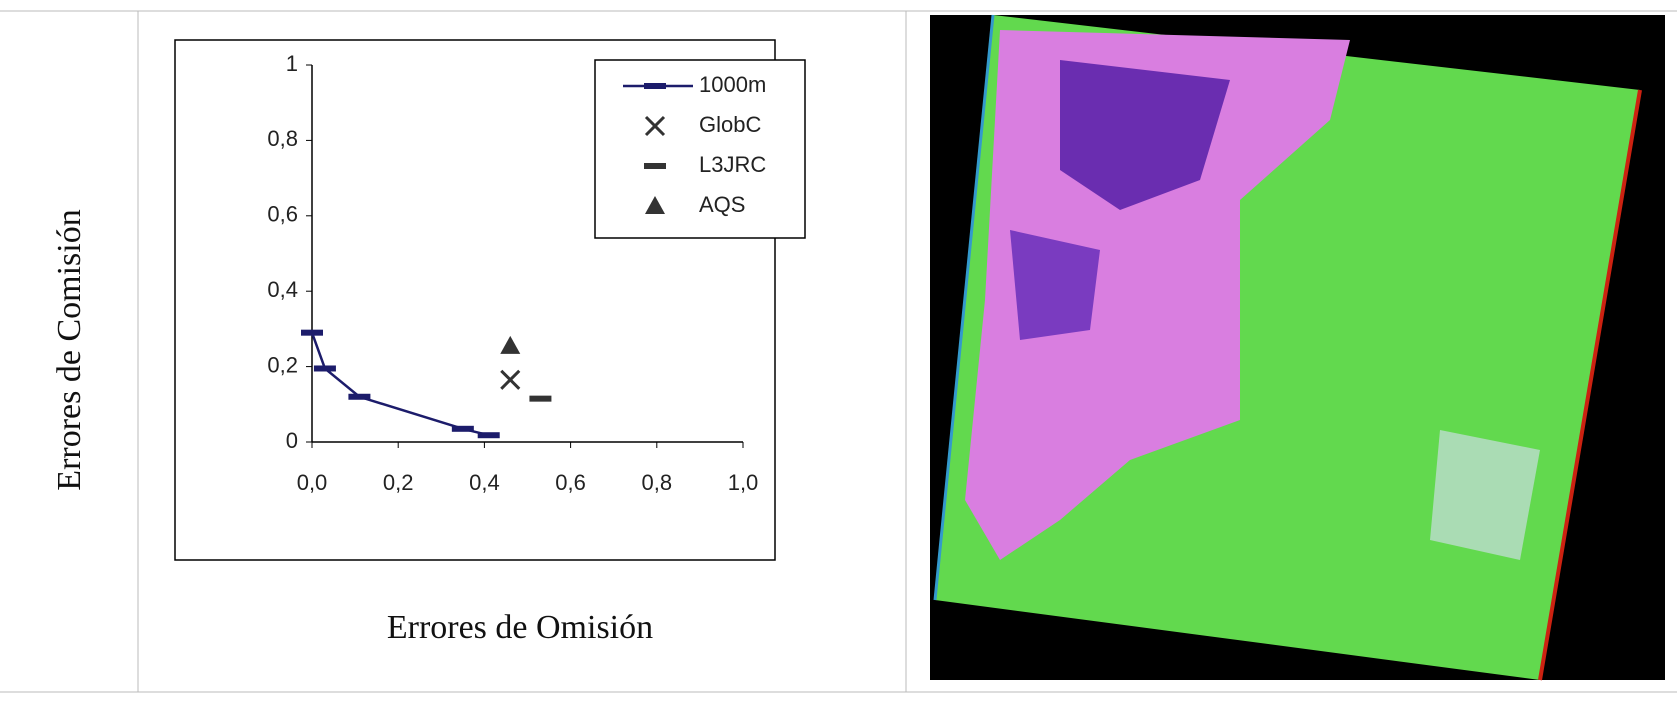 The height and width of the screenshot is (705, 1677). Describe the element at coordinates (730, 124) in the screenshot. I see `legend-label: GlobC` at that location.